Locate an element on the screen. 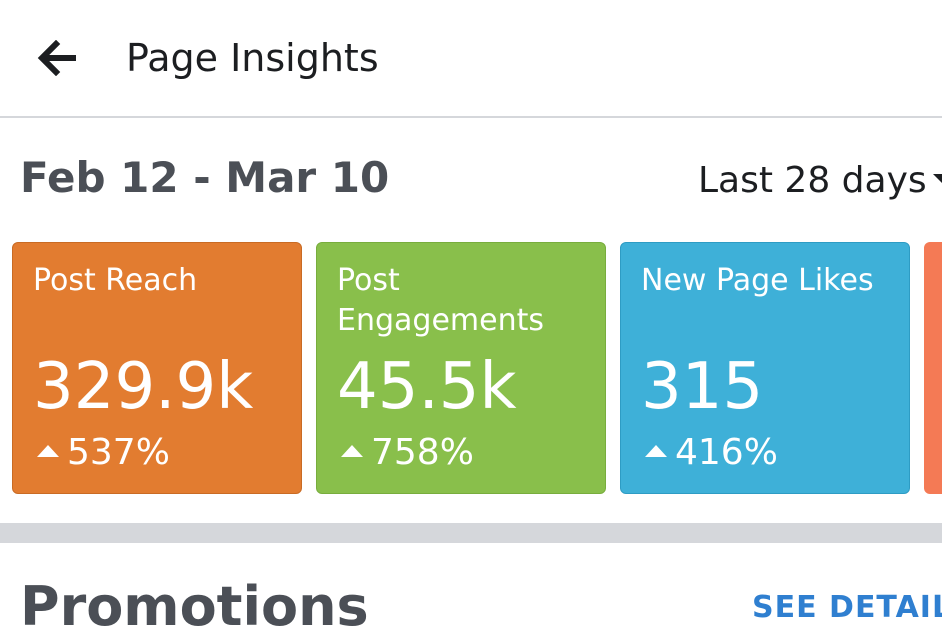  metric-card-new-page-likes: New Page Likes 315 416% is located at coordinates (765, 368).